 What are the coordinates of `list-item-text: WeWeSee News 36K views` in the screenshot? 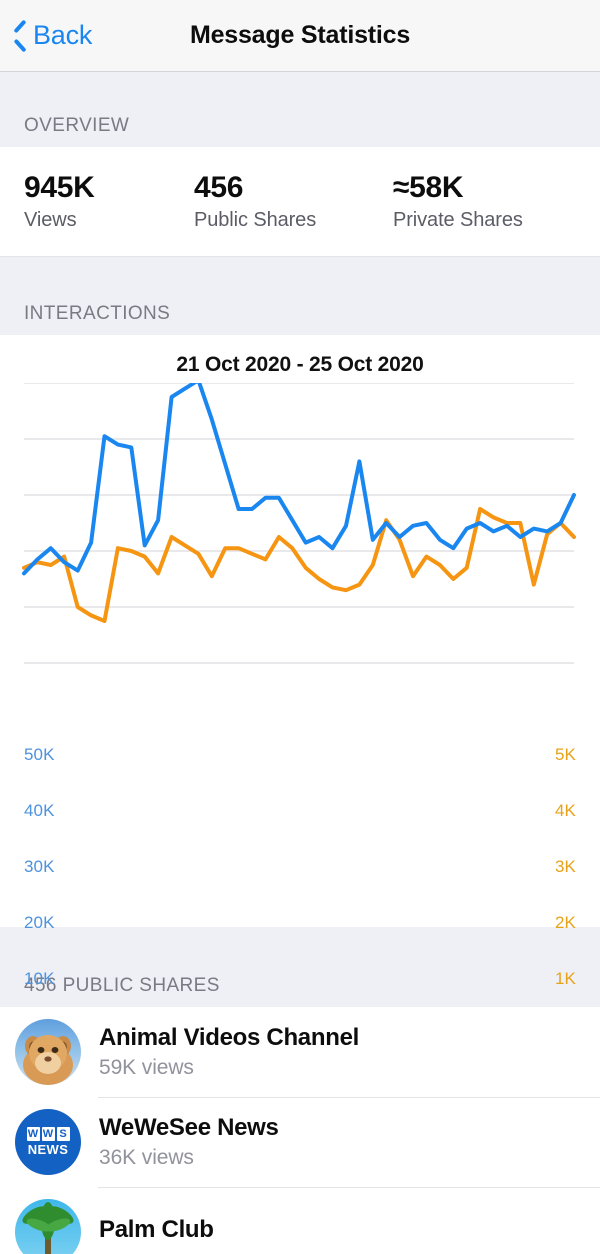 It's located at (189, 1142).